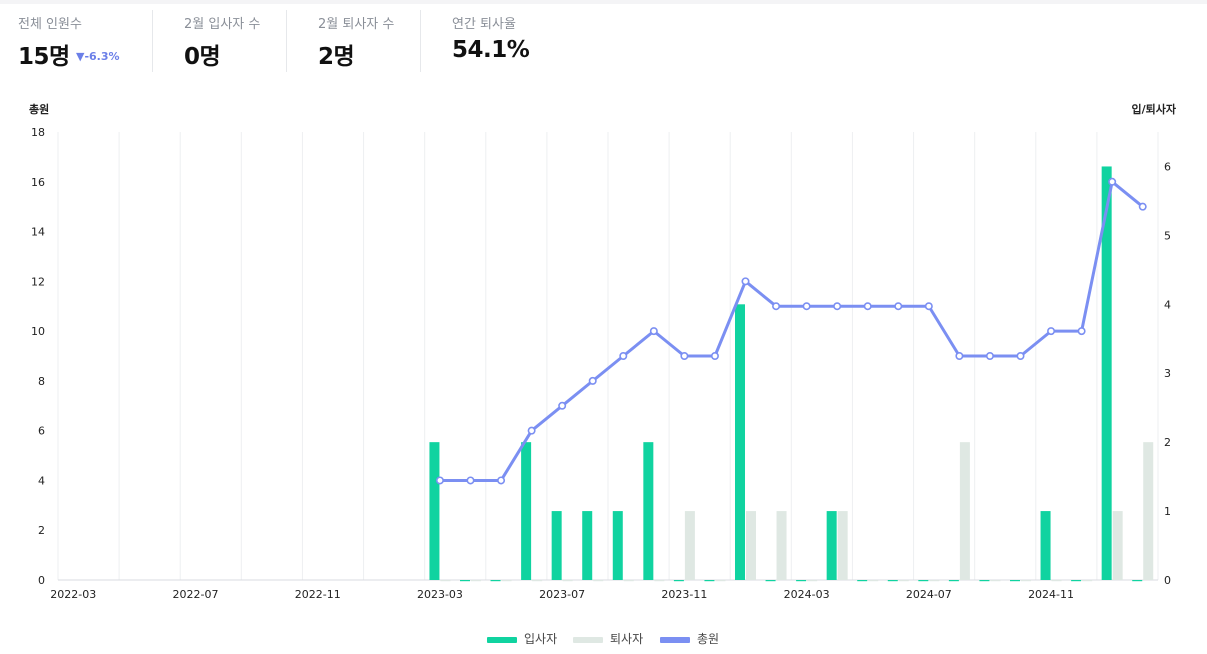 The height and width of the screenshot is (654, 1207). I want to click on y-left-tick-label: 14, so click(38, 232).